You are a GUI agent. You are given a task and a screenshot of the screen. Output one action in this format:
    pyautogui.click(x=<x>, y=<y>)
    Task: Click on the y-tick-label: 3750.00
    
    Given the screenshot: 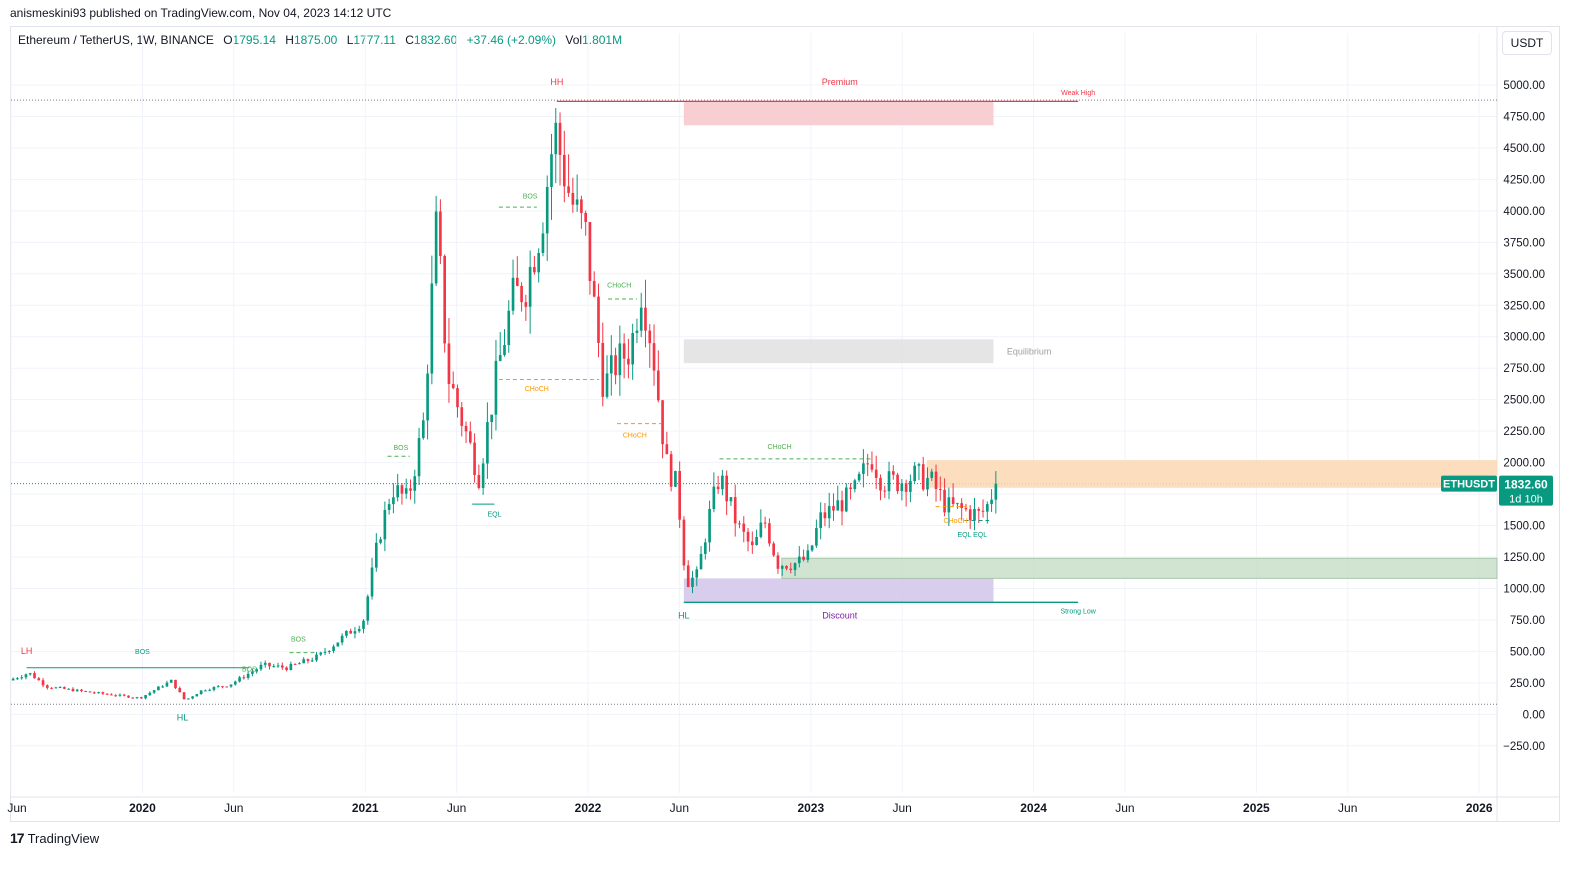 What is the action you would take?
    pyautogui.click(x=1524, y=243)
    